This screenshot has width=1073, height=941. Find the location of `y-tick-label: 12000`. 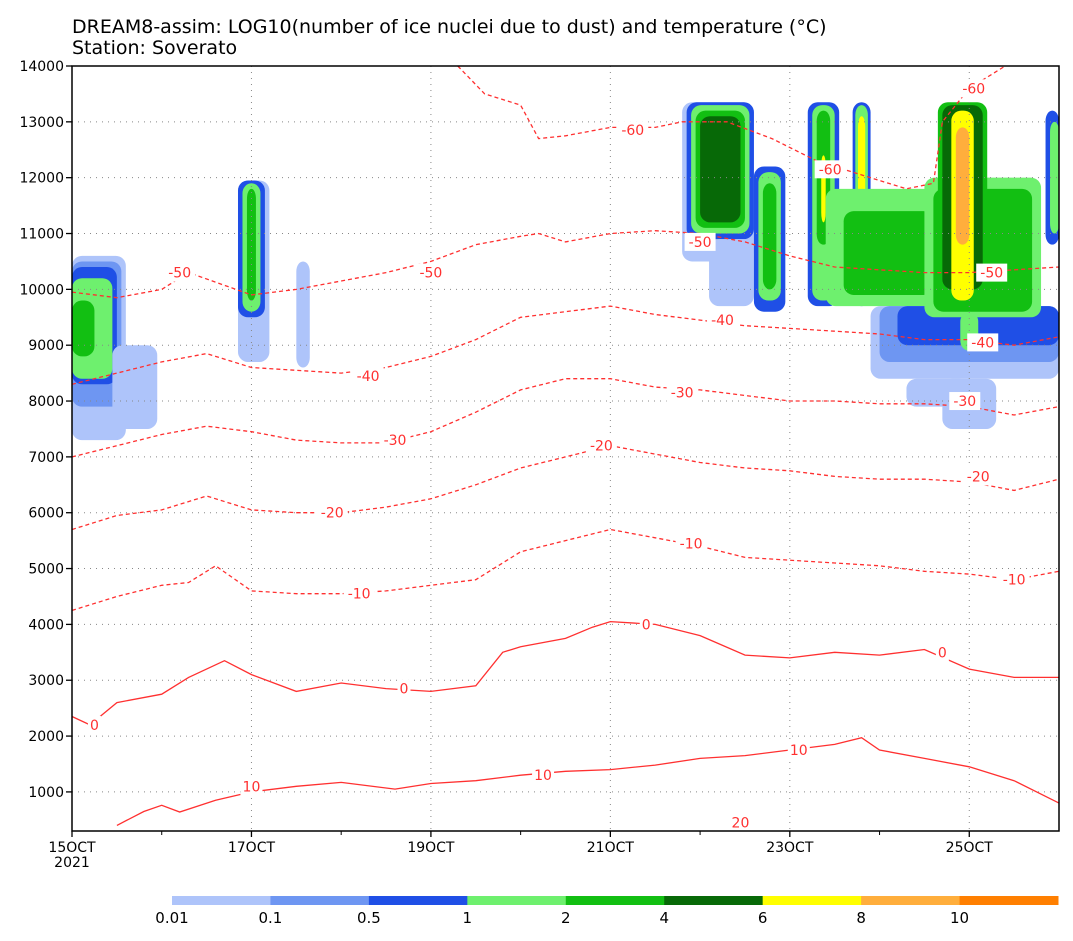

y-tick-label: 12000 is located at coordinates (41, 179).